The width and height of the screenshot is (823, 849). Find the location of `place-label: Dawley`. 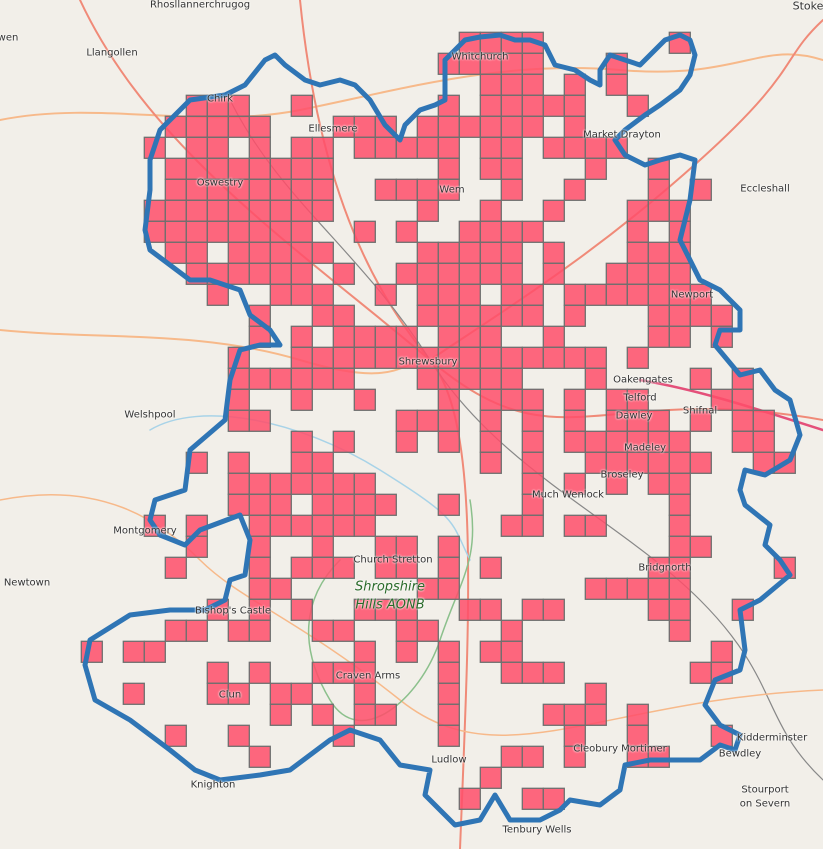

place-label: Dawley is located at coordinates (634, 416).